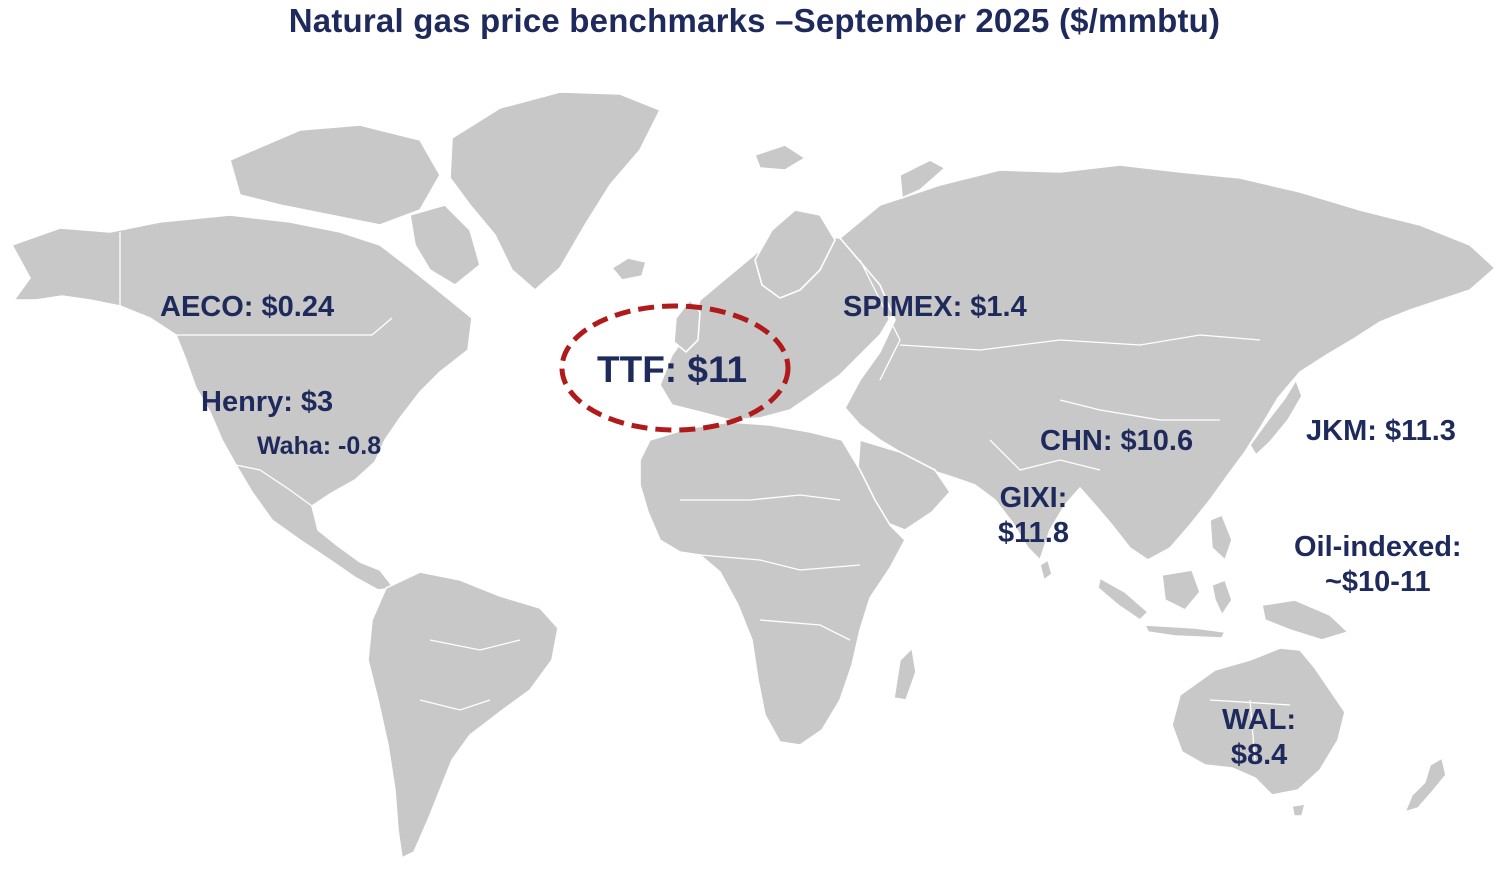  What do you see at coordinates (1117, 441) in the screenshot?
I see `chn-label: CHN: $10.6` at bounding box center [1117, 441].